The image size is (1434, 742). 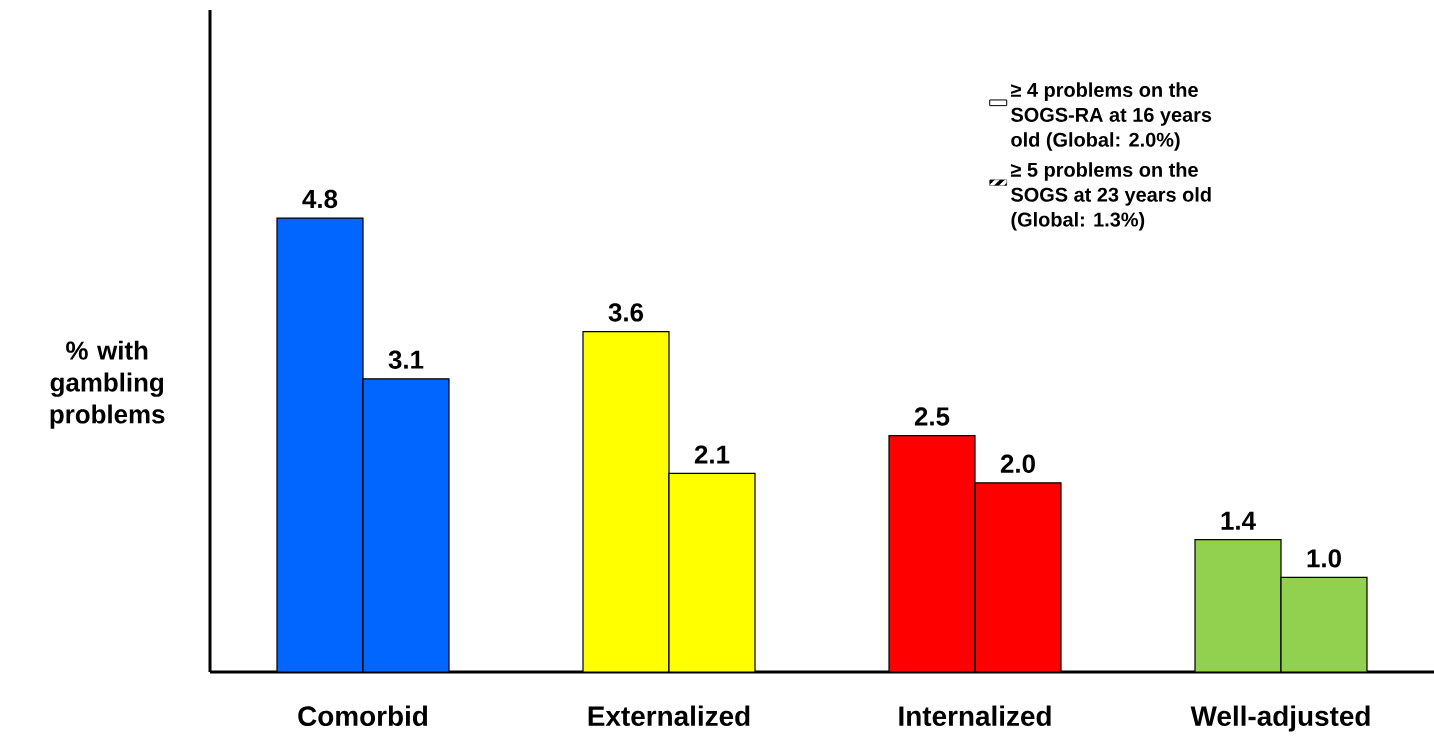 I want to click on data-label: 2.0, so click(x=1017, y=463).